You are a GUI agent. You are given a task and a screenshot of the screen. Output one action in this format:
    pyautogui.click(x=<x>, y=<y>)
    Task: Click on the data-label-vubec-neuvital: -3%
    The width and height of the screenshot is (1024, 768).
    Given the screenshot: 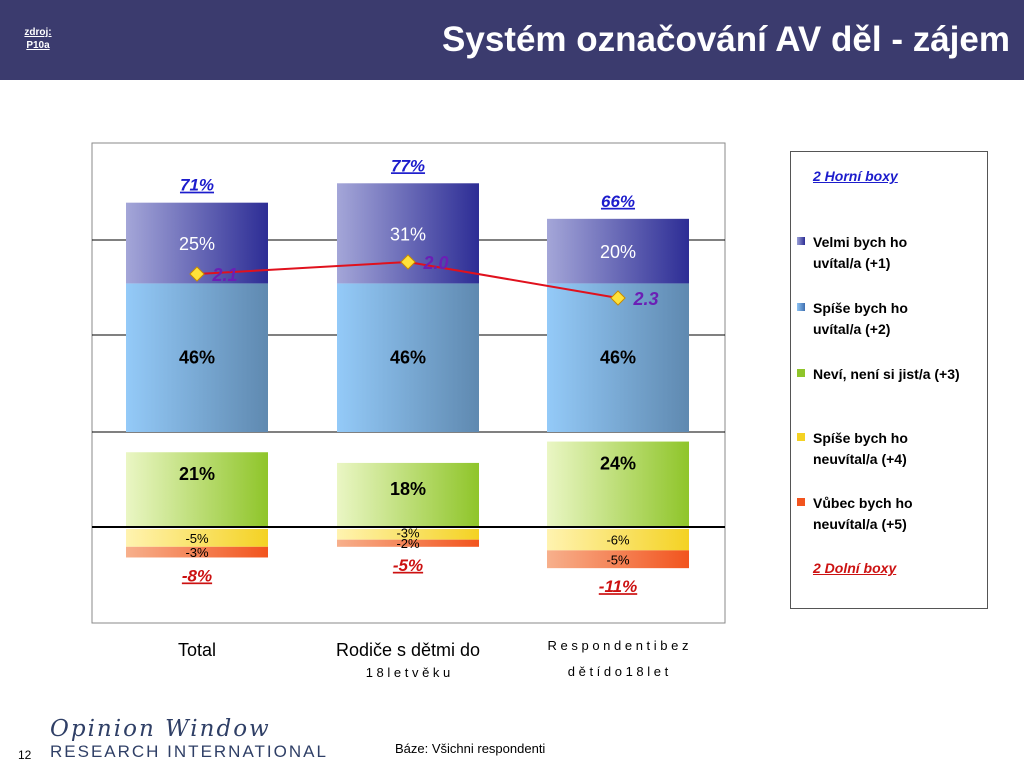 What is the action you would take?
    pyautogui.click(x=197, y=552)
    